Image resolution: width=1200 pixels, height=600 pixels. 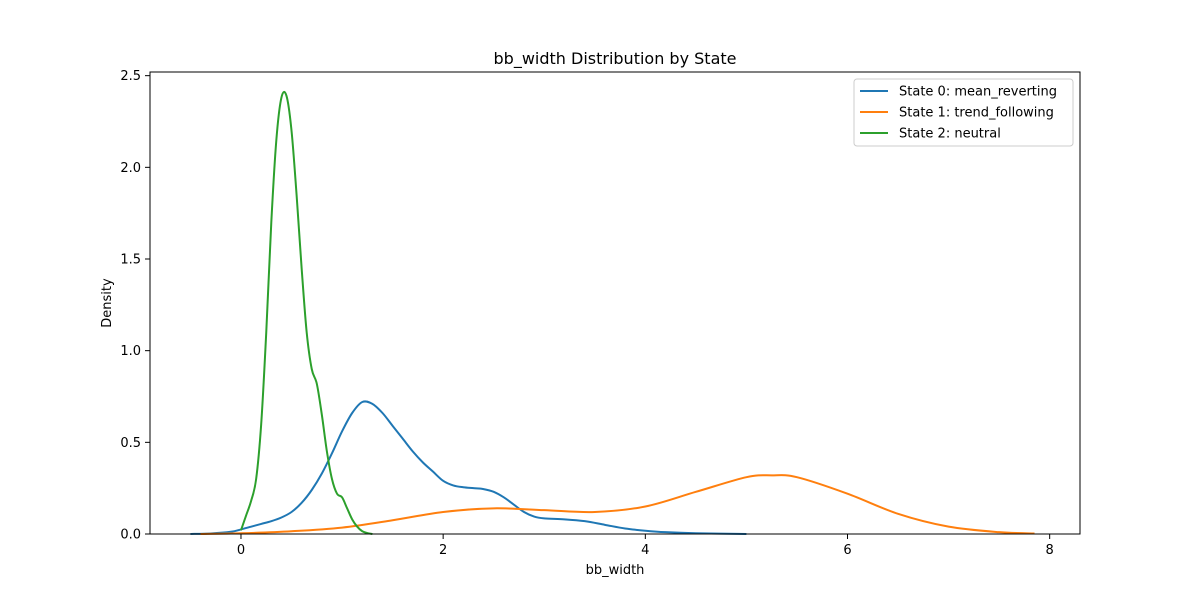 What do you see at coordinates (130, 443) in the screenshot?
I see `y-tick-label: 0.5` at bounding box center [130, 443].